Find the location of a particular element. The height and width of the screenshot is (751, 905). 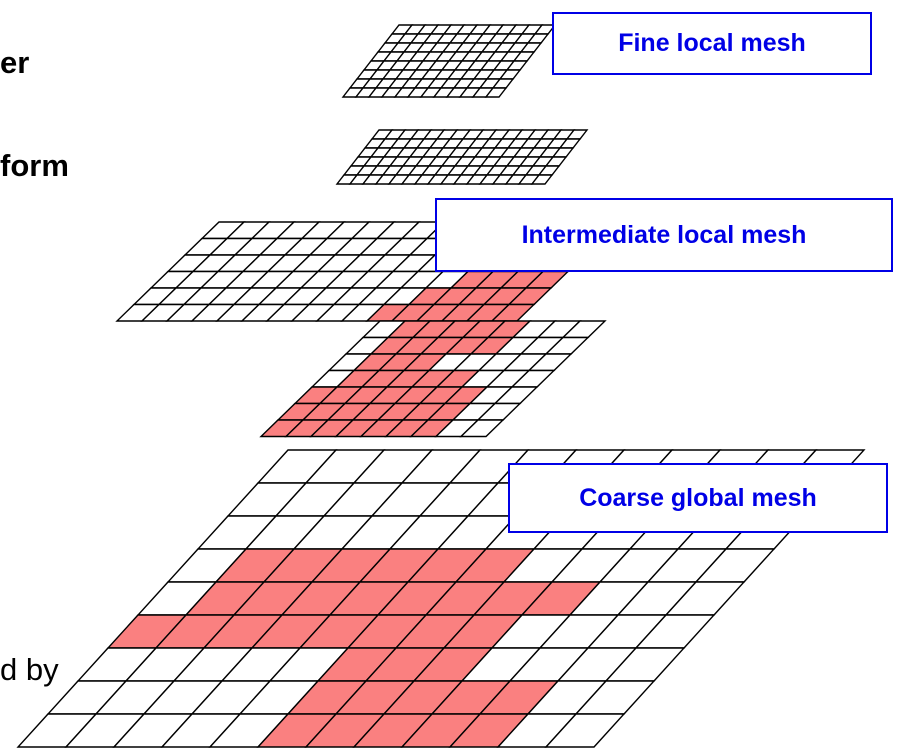

side-text-line-2: form is located at coordinates (34, 165).